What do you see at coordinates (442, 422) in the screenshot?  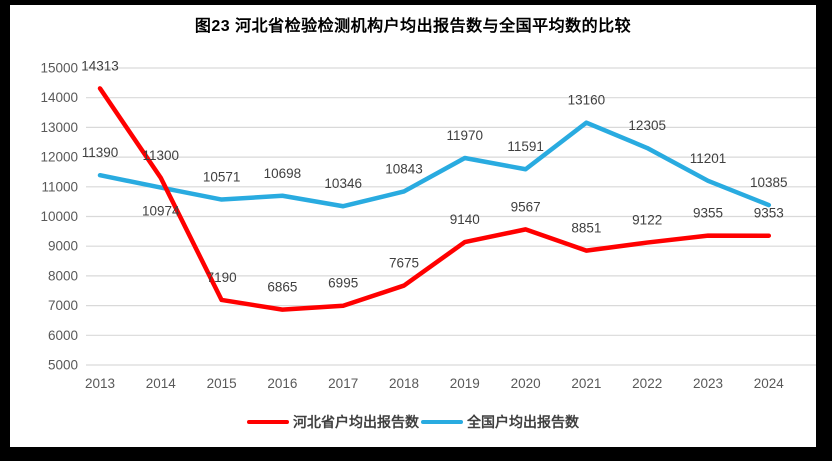 I see `legend-line-swatch-blue-icon` at bounding box center [442, 422].